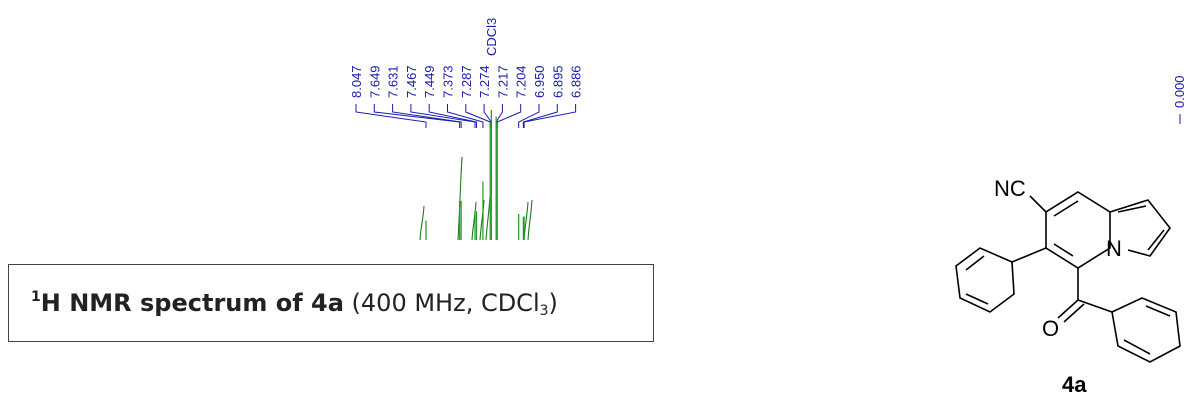  I want to click on phenyl-bond, so click(1029, 255).